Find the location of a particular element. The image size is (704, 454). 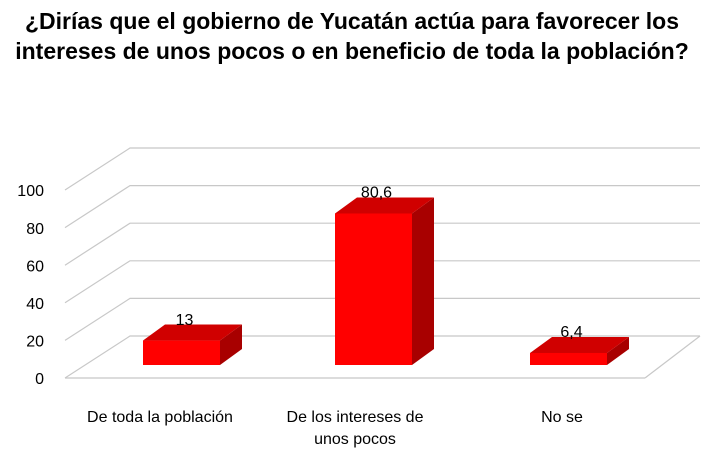

y-tick-label: 80 is located at coordinates (35, 229).